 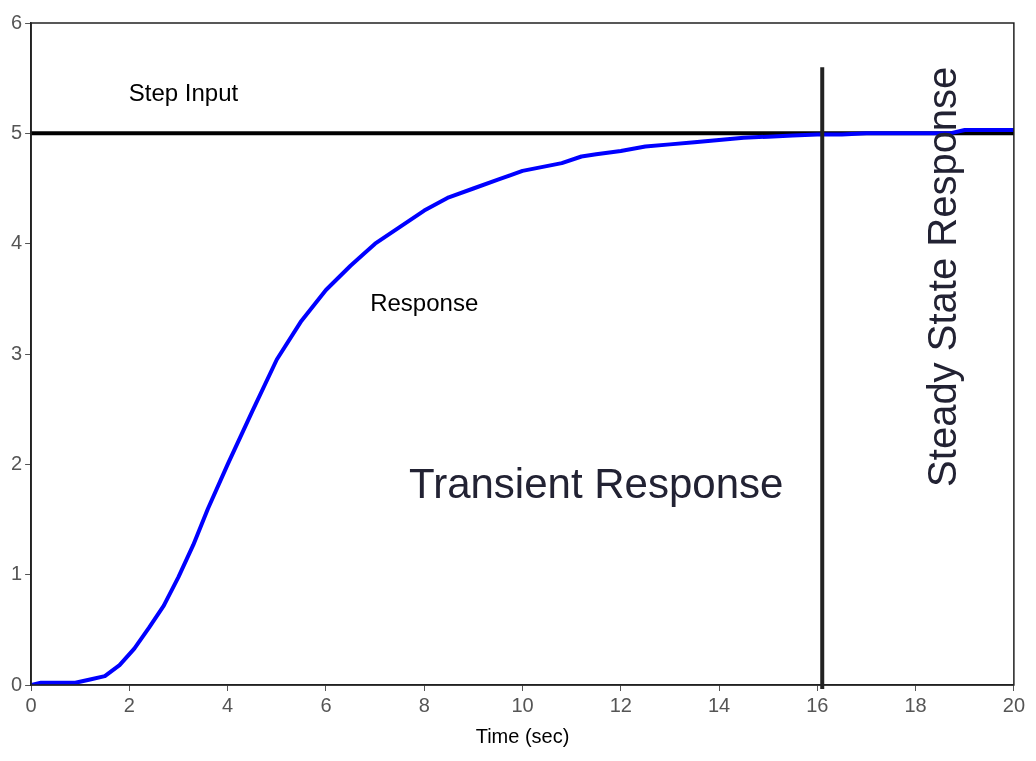 I want to click on x-tick-label: 0, so click(x=31, y=704).